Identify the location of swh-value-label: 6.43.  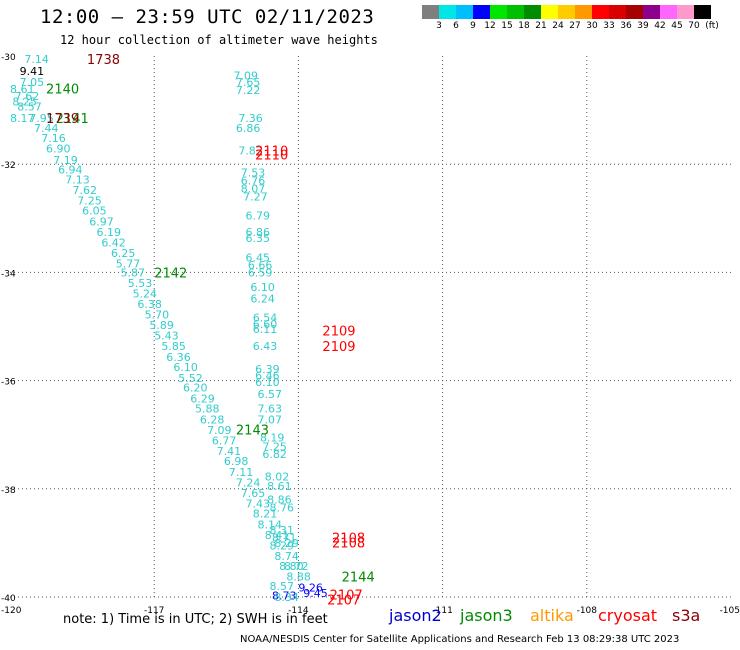
(265, 346).